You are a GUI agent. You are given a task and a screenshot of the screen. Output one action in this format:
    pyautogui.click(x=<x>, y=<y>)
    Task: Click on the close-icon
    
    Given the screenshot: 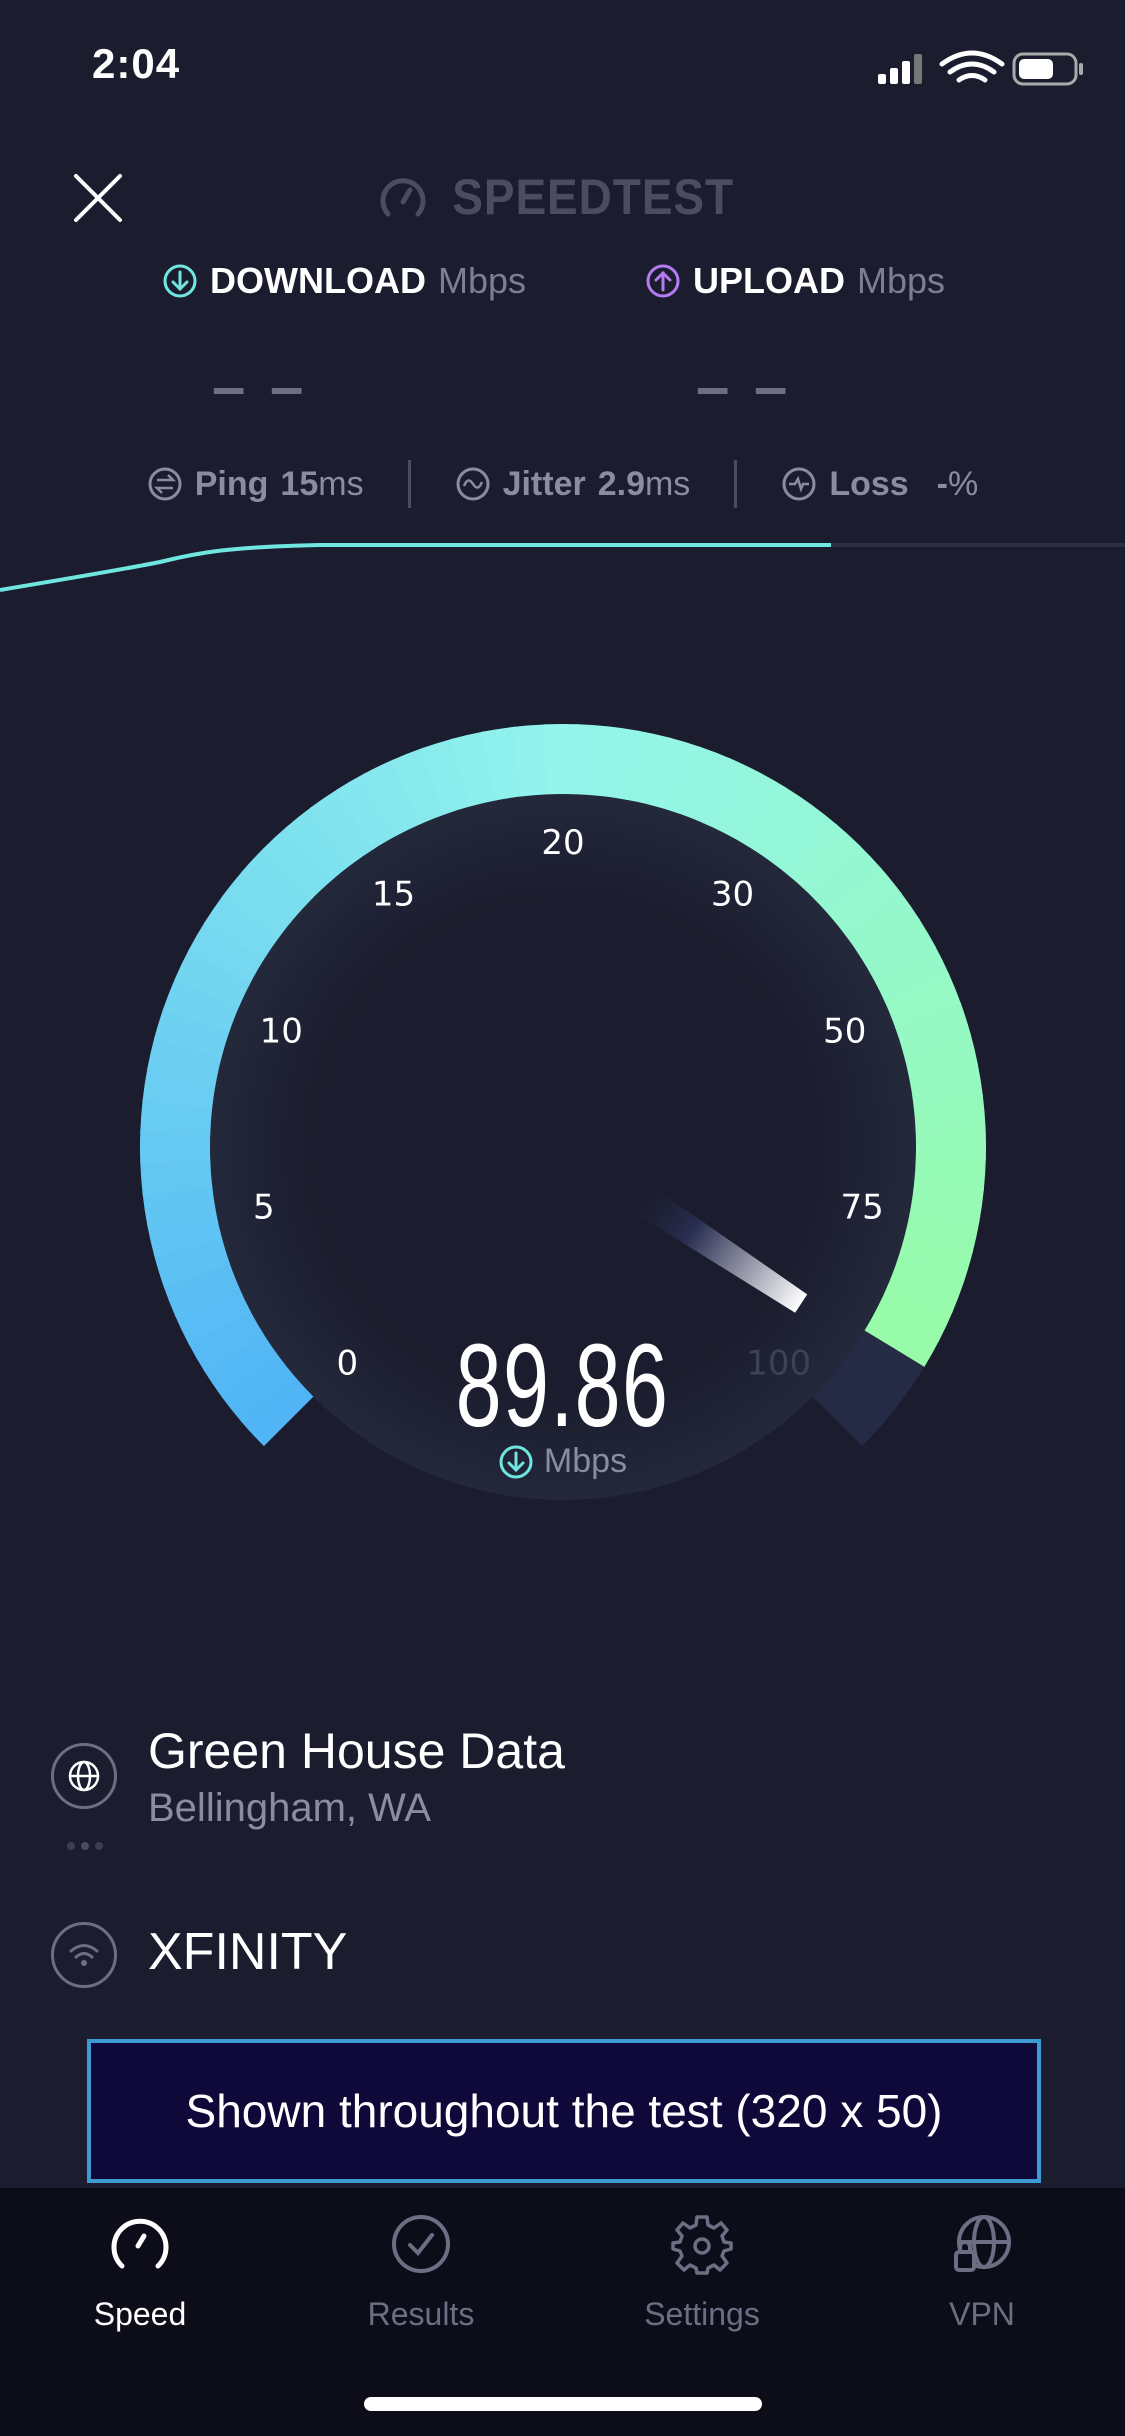 What is the action you would take?
    pyautogui.click(x=98, y=198)
    